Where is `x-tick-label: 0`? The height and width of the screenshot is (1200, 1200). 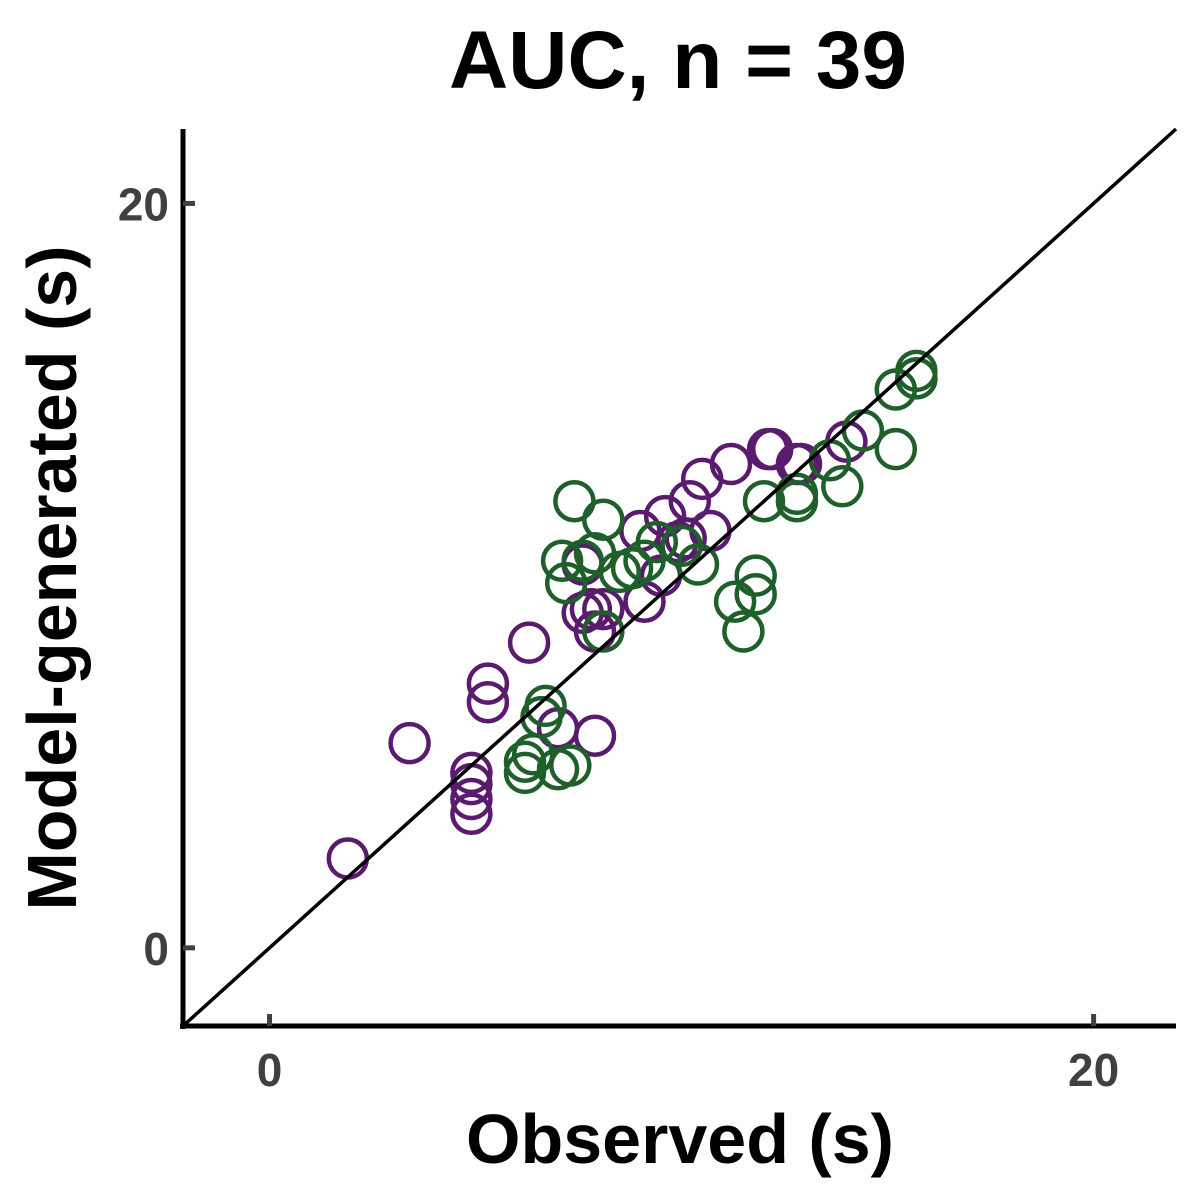
x-tick-label: 0 is located at coordinates (270, 1070).